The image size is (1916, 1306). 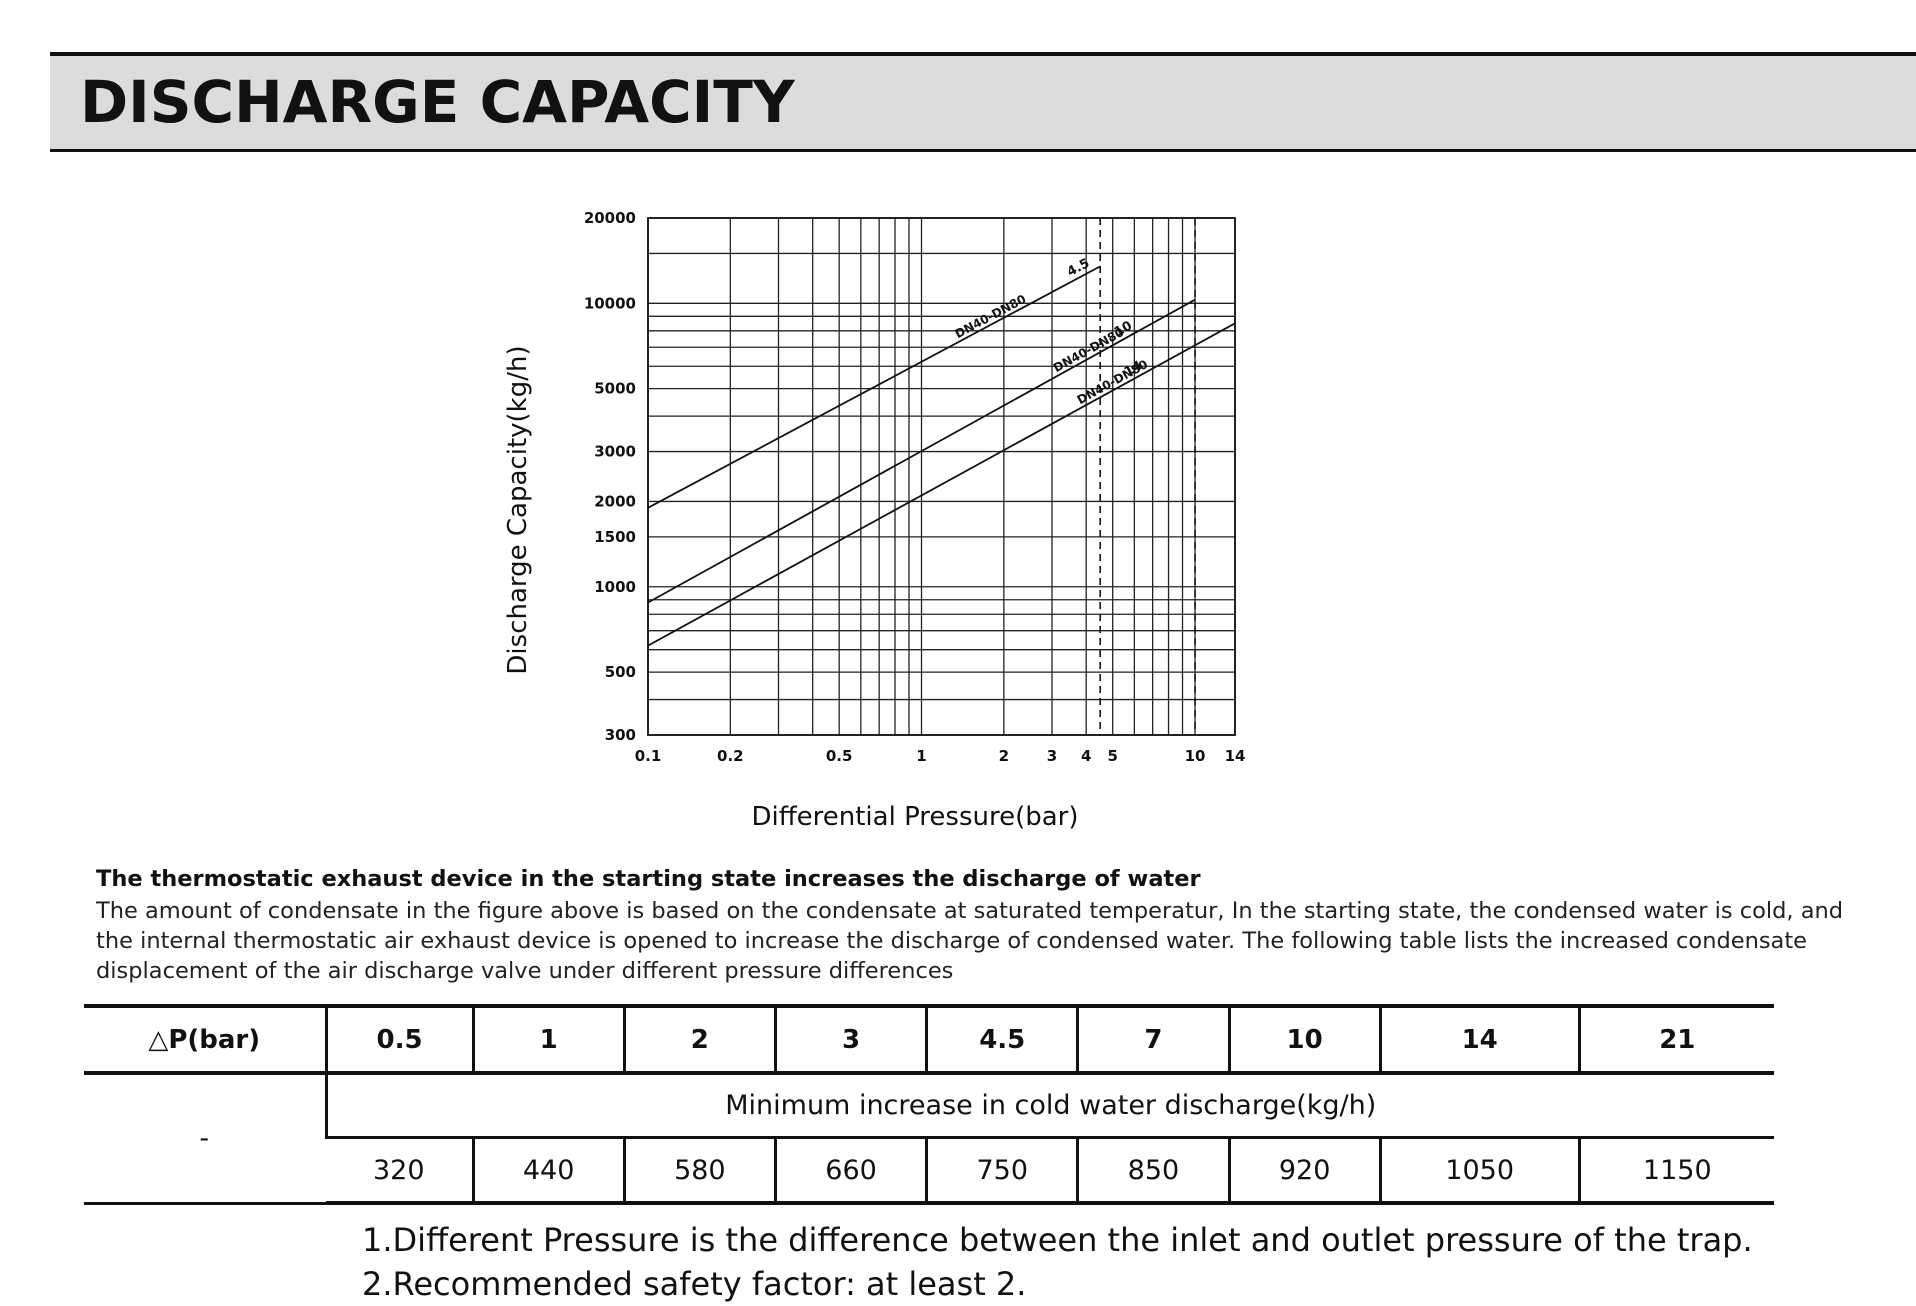 I want to click on plot-frame, so click(x=941, y=476).